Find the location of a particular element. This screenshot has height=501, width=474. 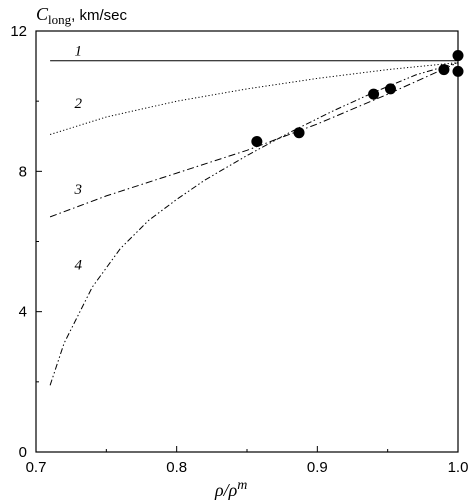

curve-label-3: 3 is located at coordinates (77, 190).